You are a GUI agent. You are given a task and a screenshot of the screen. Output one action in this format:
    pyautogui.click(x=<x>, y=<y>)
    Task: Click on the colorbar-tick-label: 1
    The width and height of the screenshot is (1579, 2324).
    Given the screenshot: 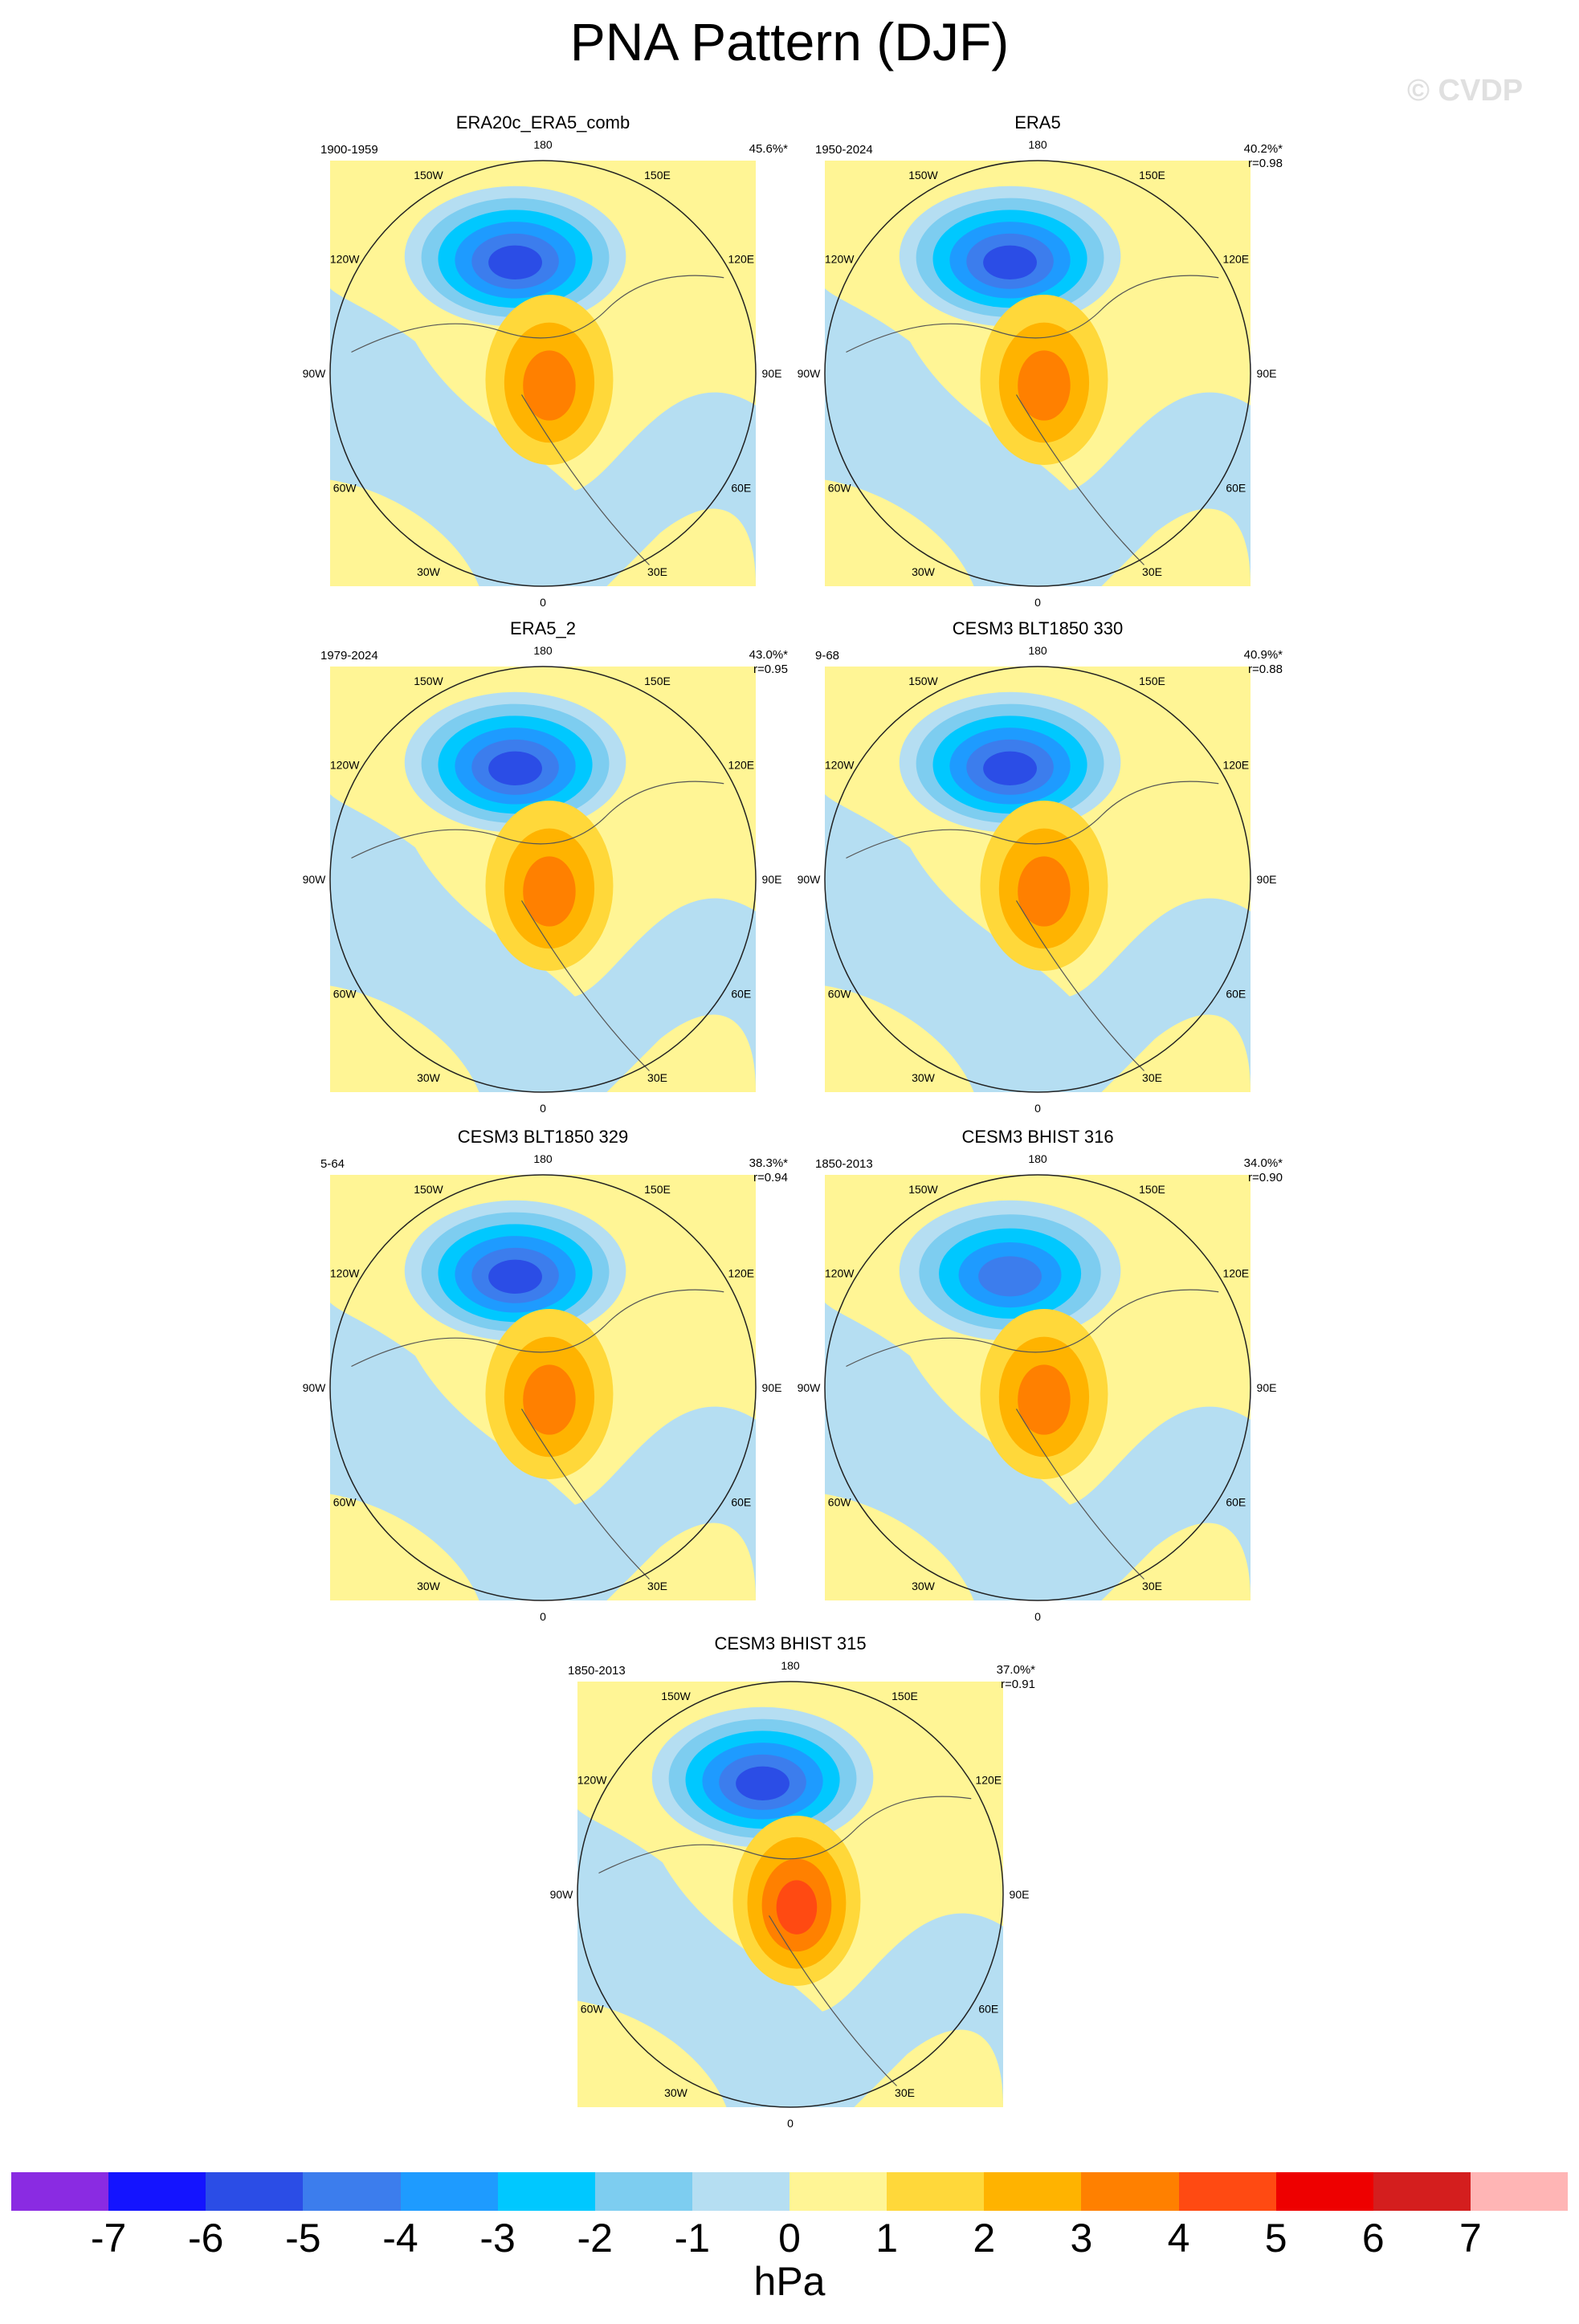 What is the action you would take?
    pyautogui.click(x=887, y=2239)
    